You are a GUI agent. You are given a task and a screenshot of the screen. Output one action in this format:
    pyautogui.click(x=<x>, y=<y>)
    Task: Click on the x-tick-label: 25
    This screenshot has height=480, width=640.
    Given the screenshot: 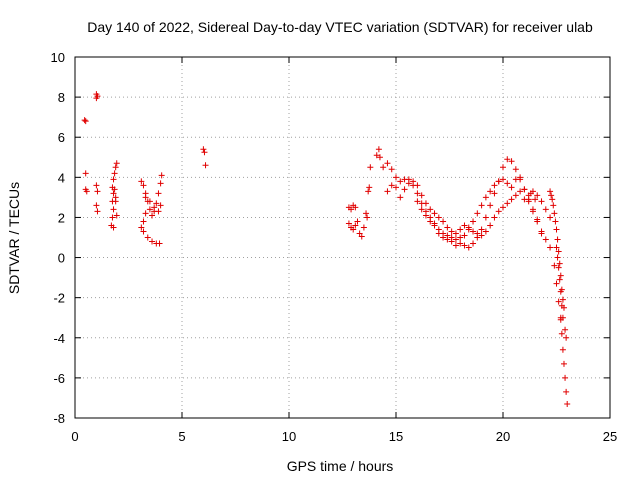 What is the action you would take?
    pyautogui.click(x=610, y=436)
    